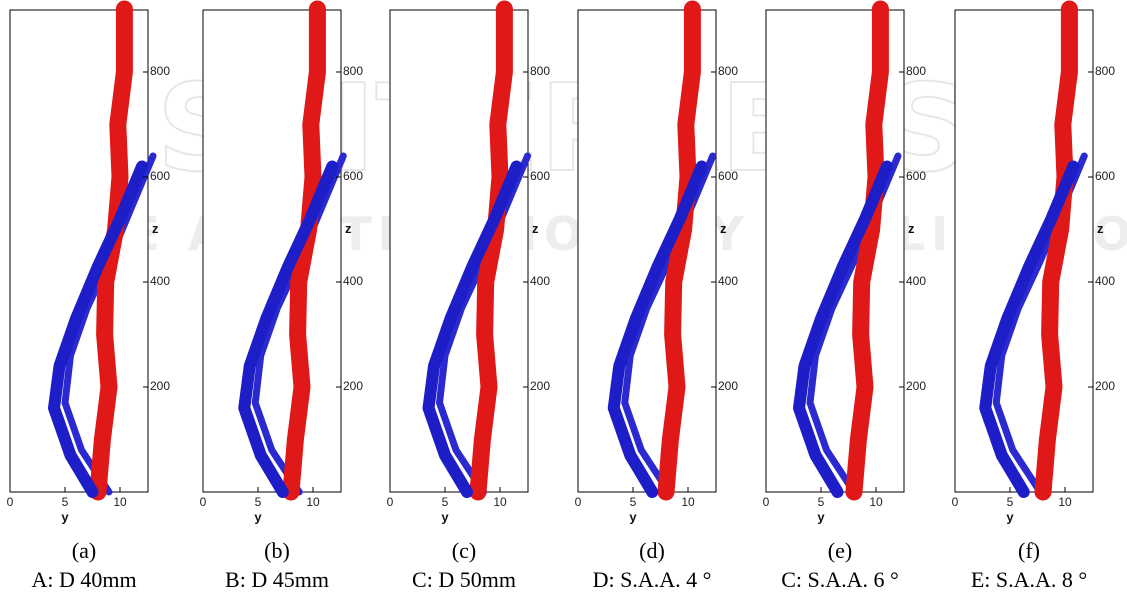 This screenshot has width=1127, height=597. What do you see at coordinates (277, 579) in the screenshot?
I see `panel-caption: B: D 45mm` at bounding box center [277, 579].